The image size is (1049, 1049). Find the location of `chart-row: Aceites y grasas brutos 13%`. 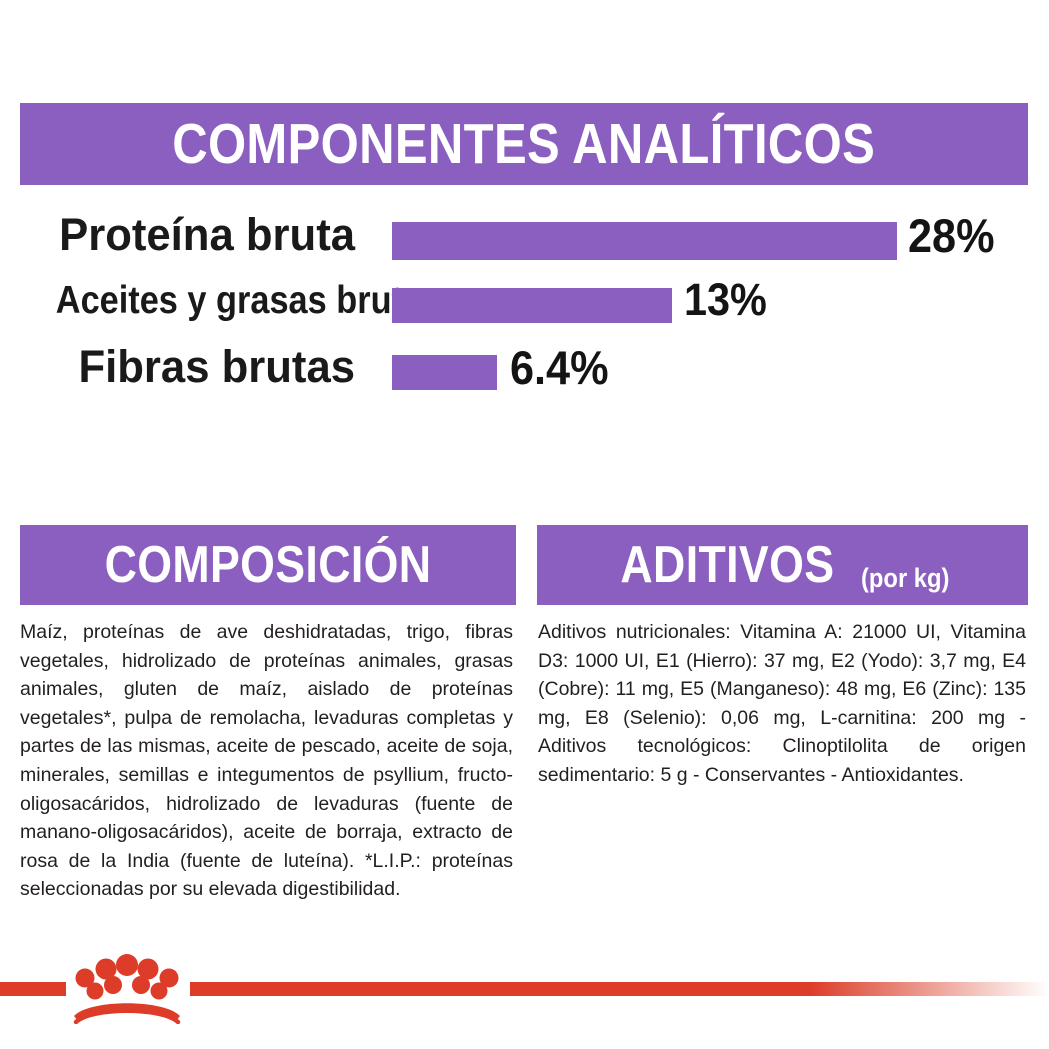

chart-row: Aceites y grasas brutos 13% is located at coordinates (524, 303).